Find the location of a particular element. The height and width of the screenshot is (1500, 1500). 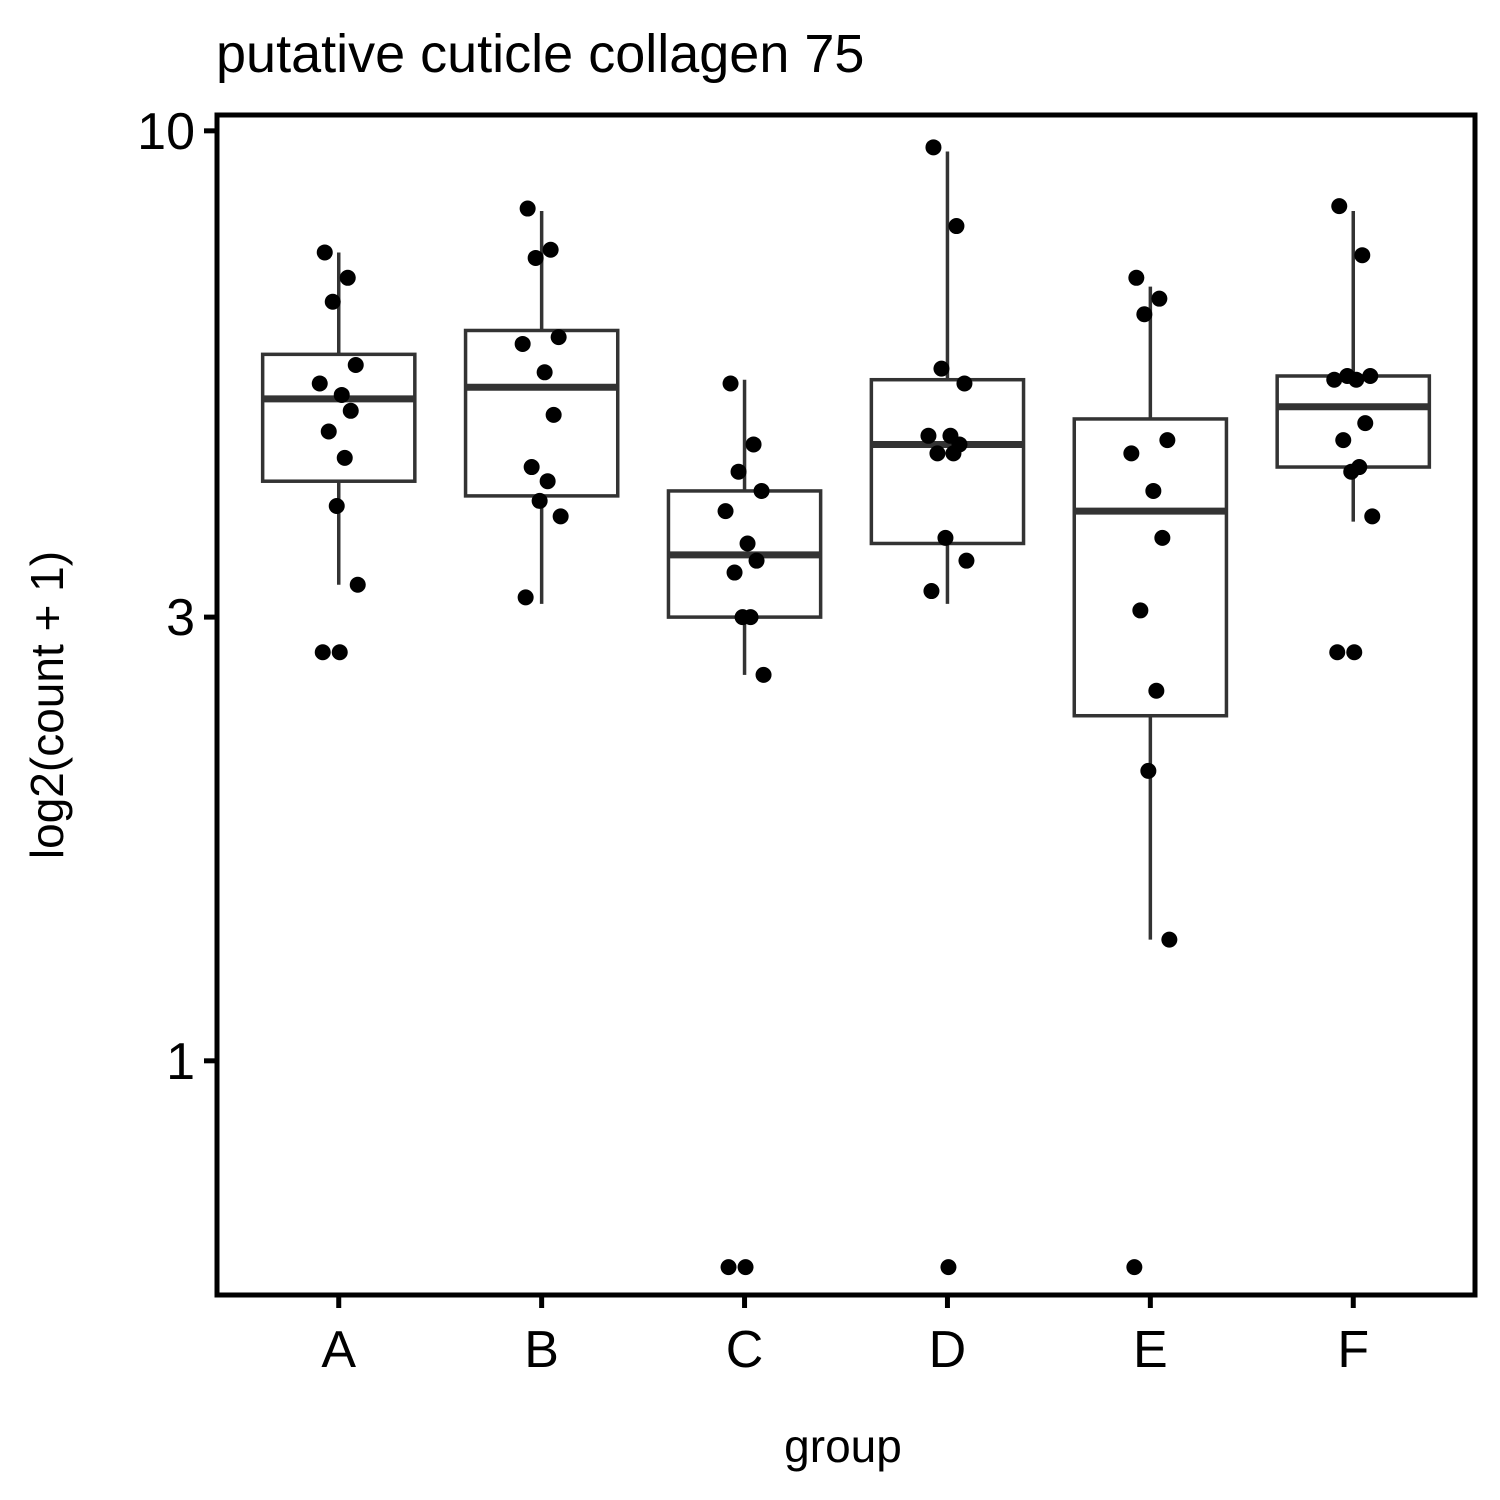

box-group-C is located at coordinates (744, 527).